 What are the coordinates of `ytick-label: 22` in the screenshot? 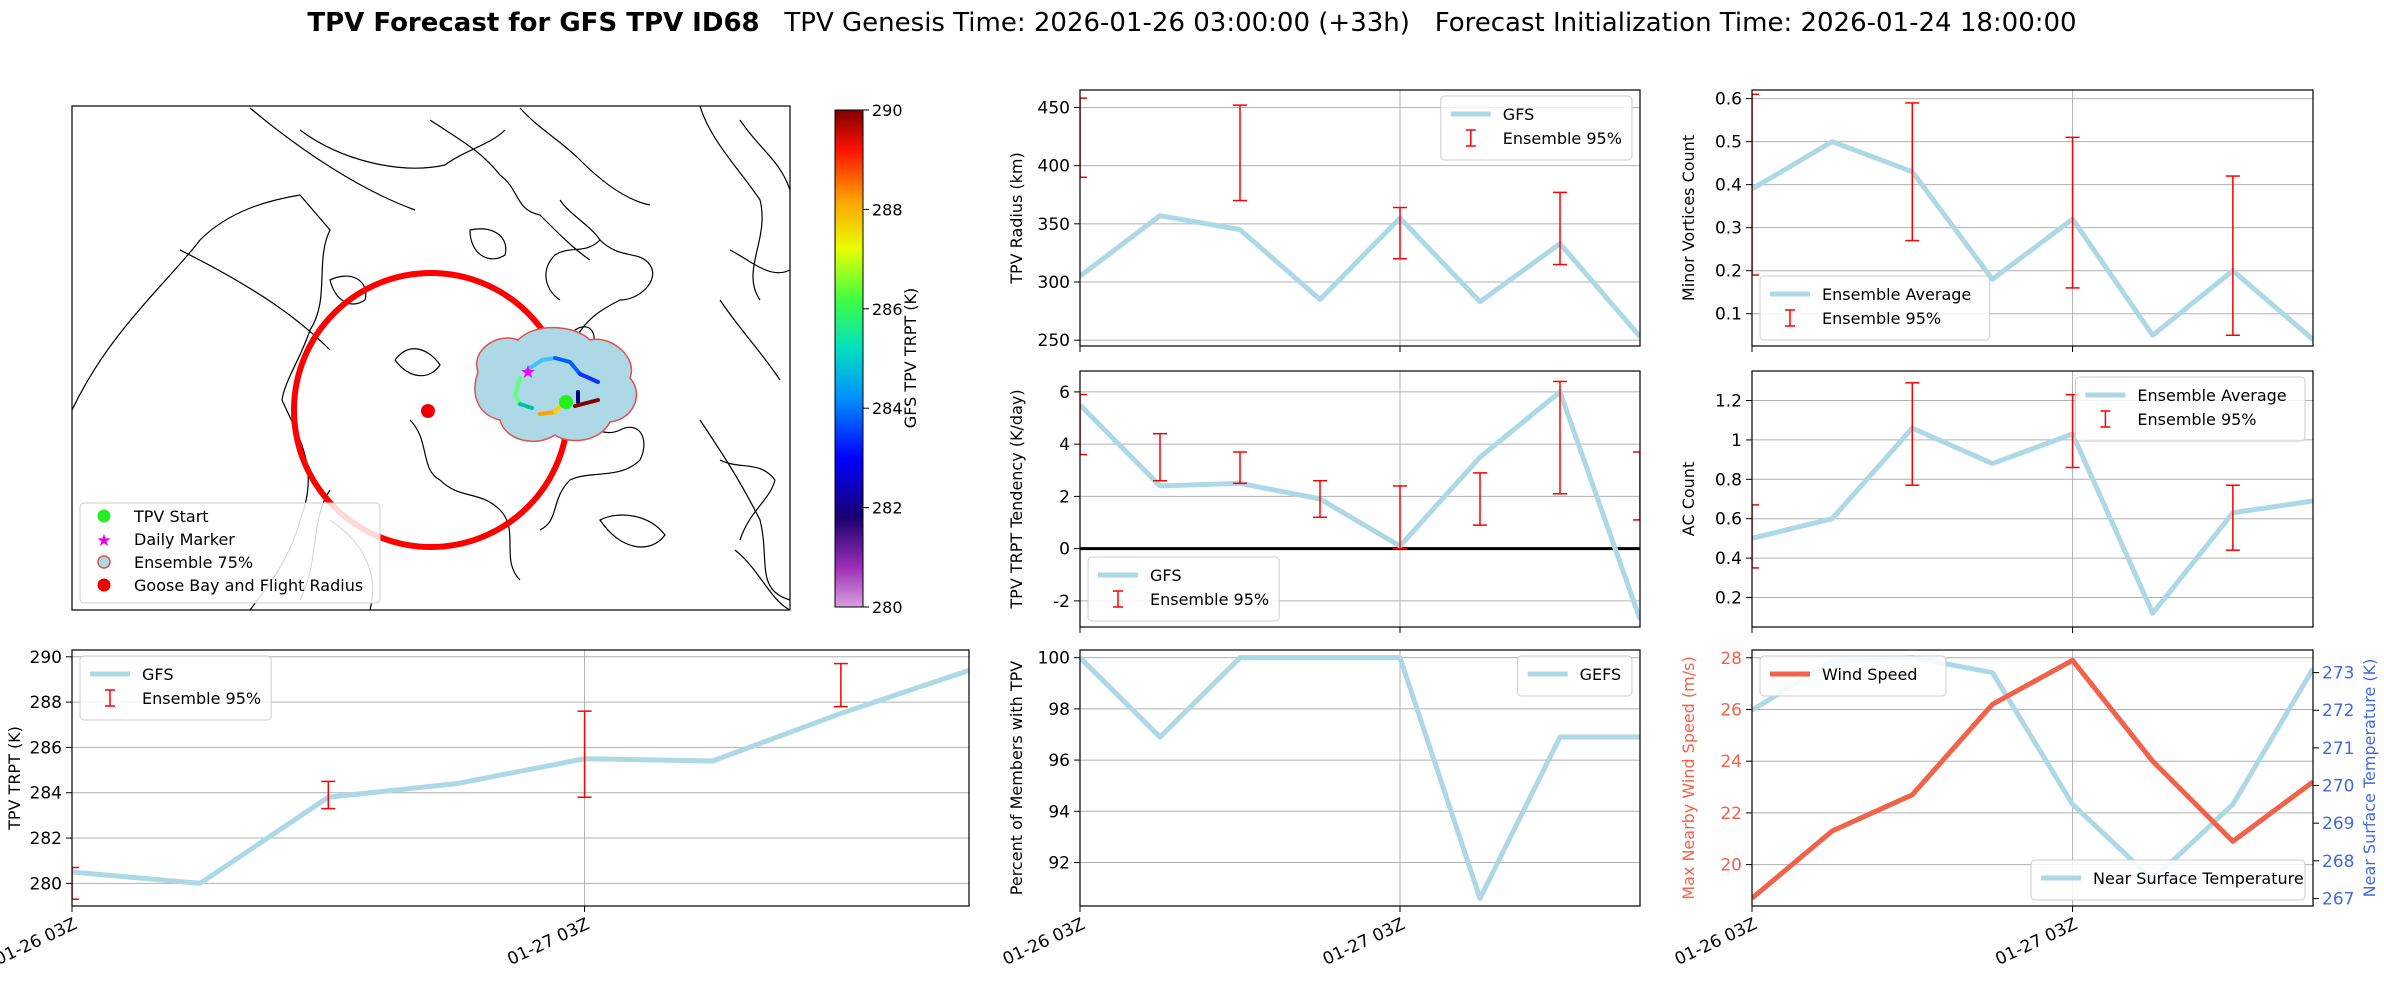 It's located at (1731, 814).